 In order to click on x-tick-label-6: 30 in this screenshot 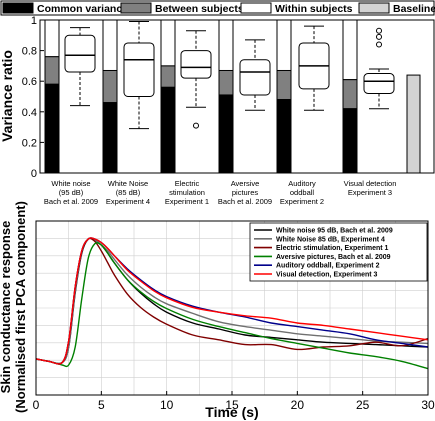, I will do `click(428, 405)`.